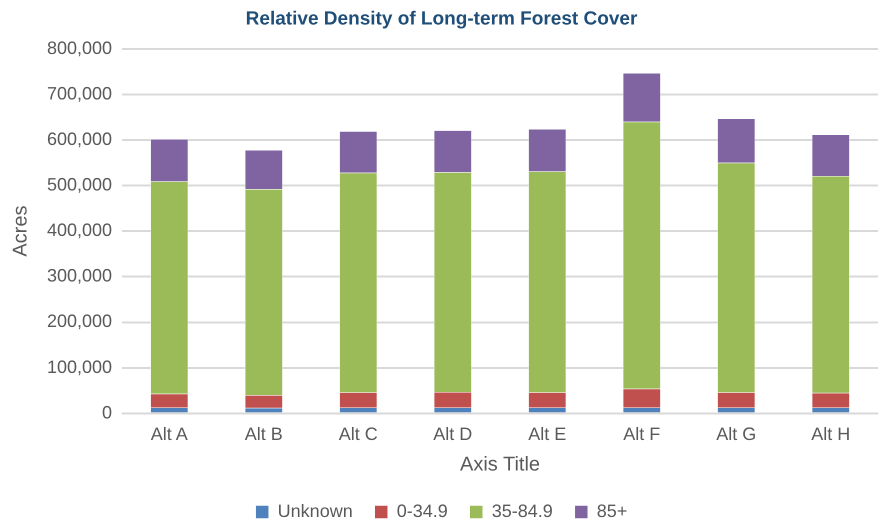 This screenshot has height=531, width=888. I want to click on x-tick-label: Alt E, so click(547, 434).